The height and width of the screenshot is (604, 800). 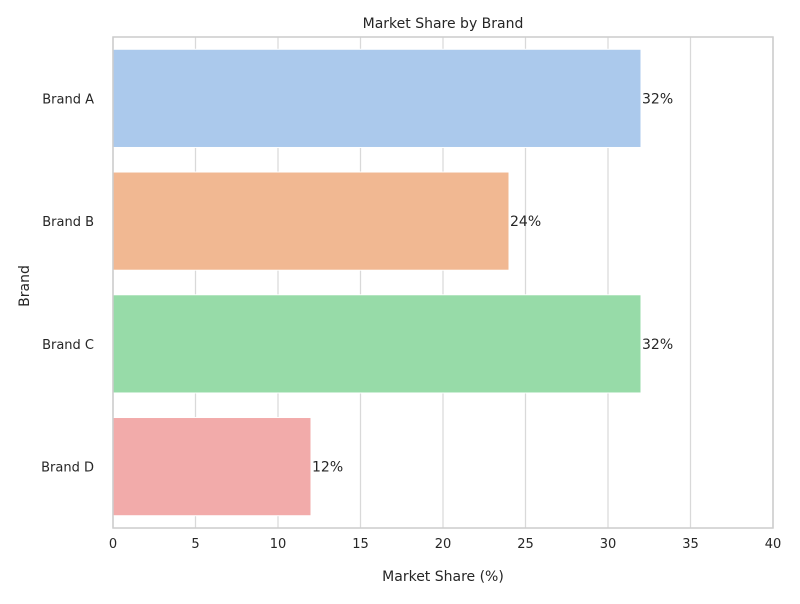 I want to click on chart-title: Market Share by Brand, so click(x=443, y=24).